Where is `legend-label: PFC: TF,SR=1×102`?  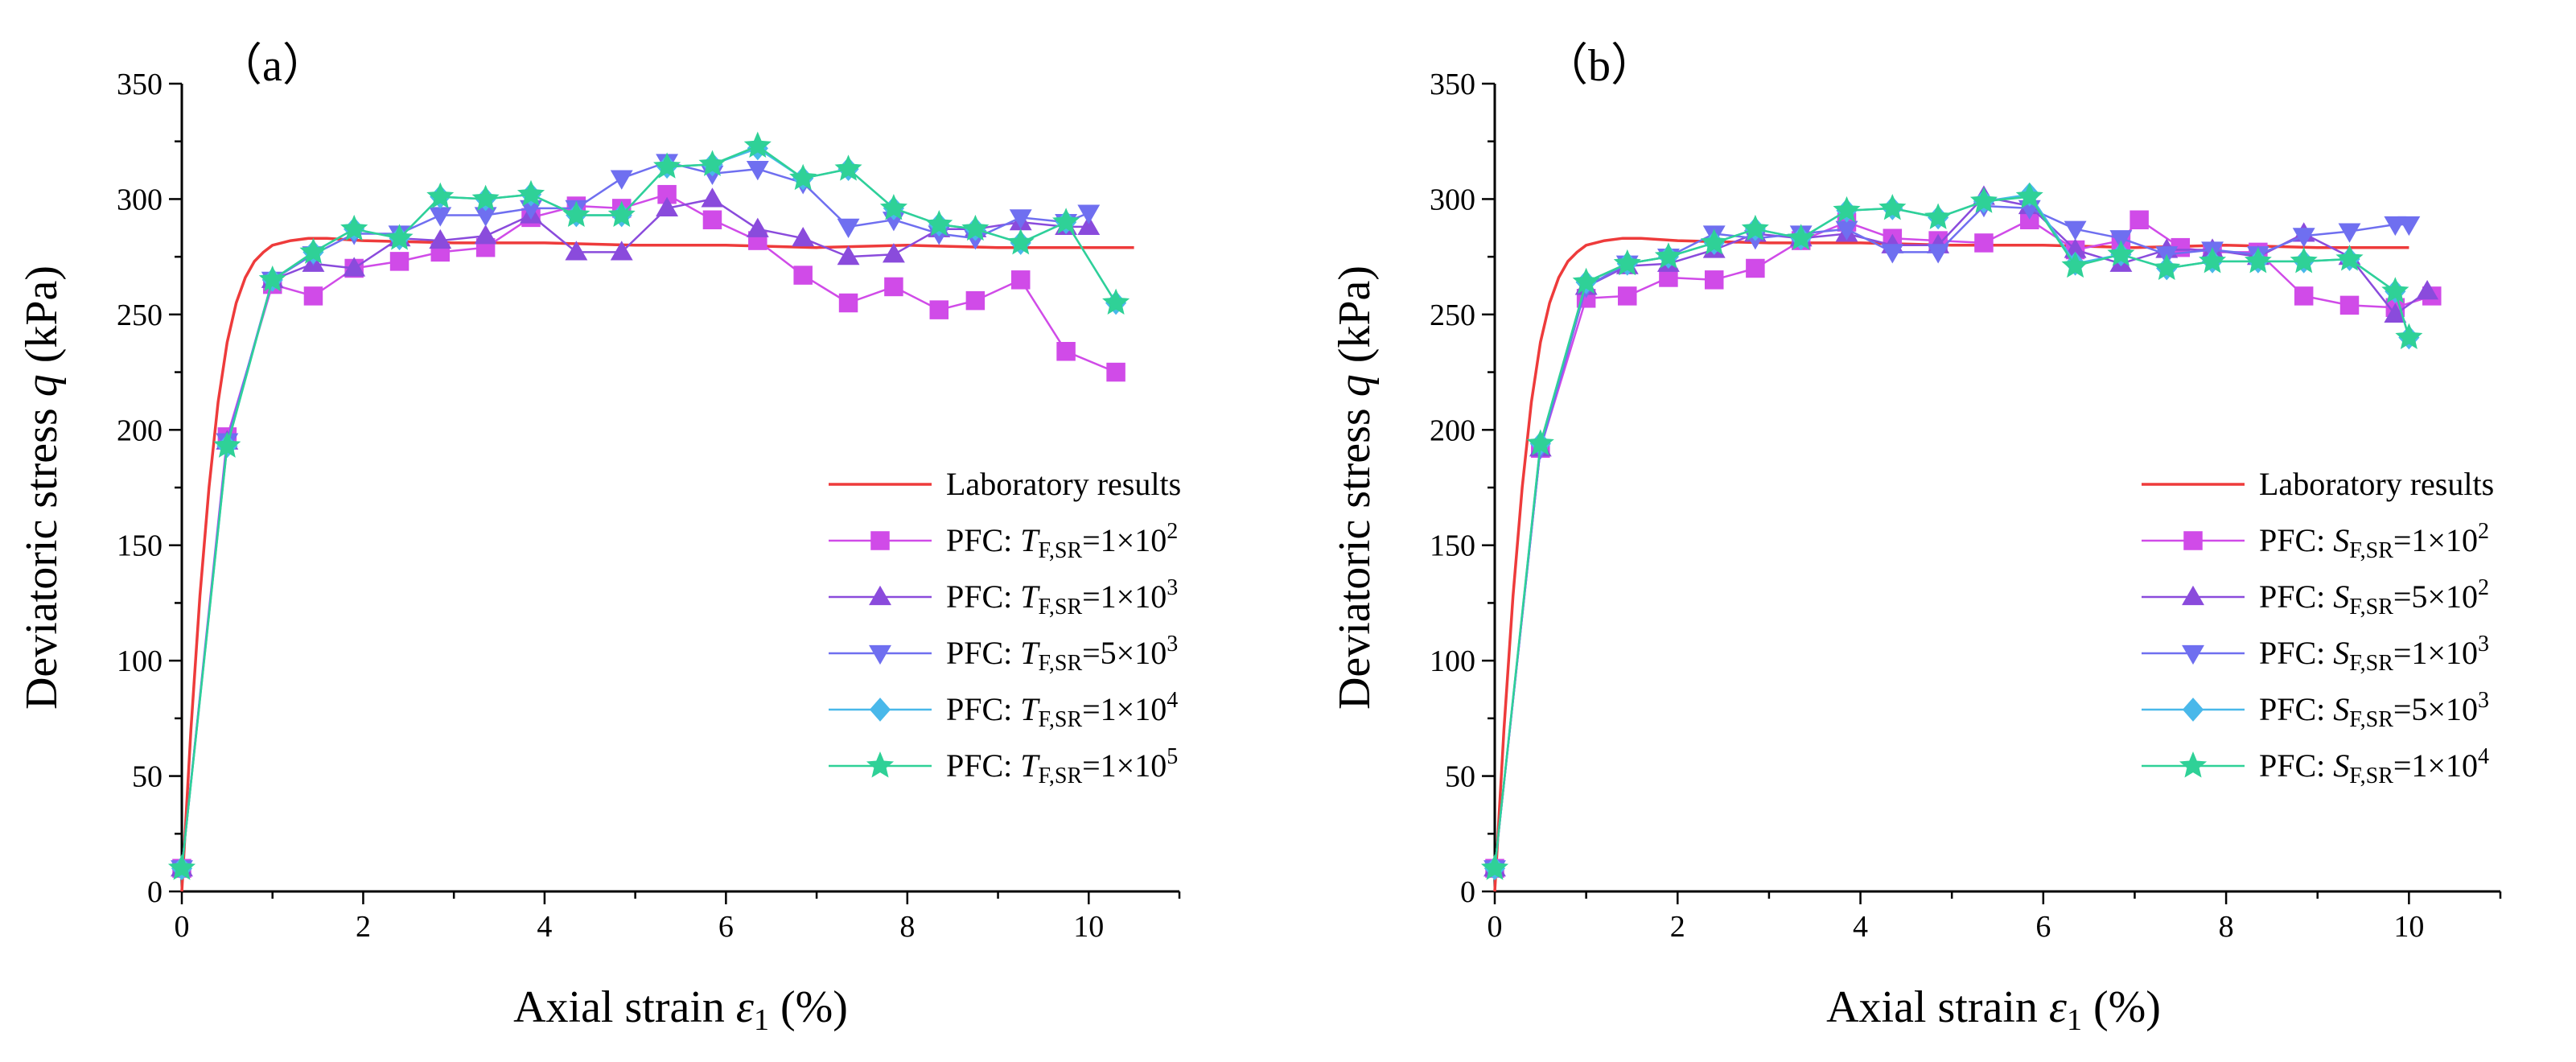 legend-label: PFC: TF,SR=1×102 is located at coordinates (1062, 541).